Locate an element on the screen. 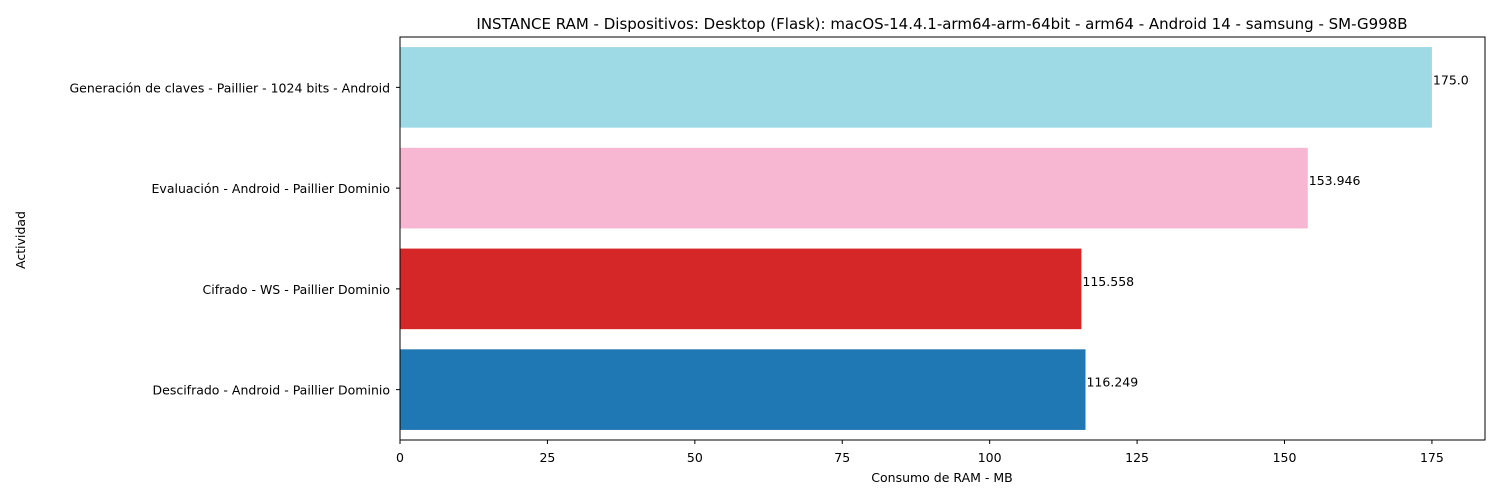  x-tick-label: 125 is located at coordinates (1137, 457).